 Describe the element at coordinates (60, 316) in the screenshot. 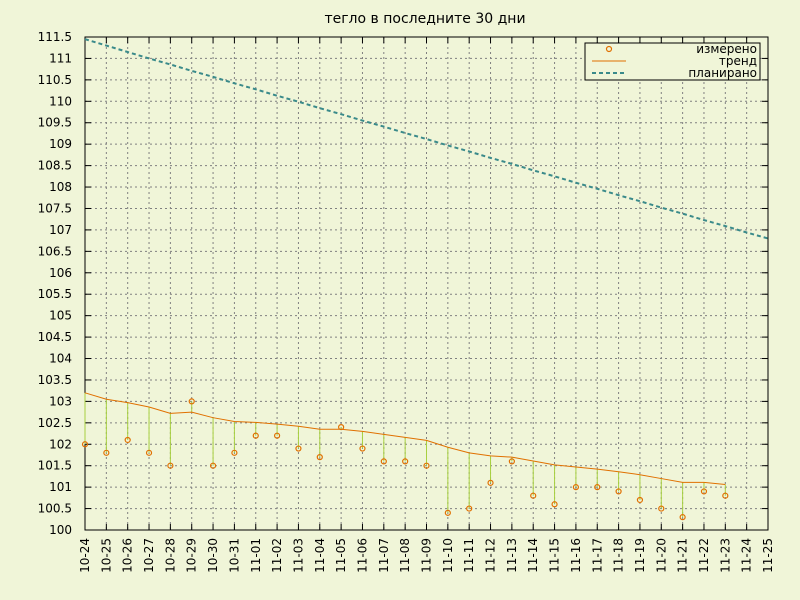

I see `y-tick-label: 105` at that location.